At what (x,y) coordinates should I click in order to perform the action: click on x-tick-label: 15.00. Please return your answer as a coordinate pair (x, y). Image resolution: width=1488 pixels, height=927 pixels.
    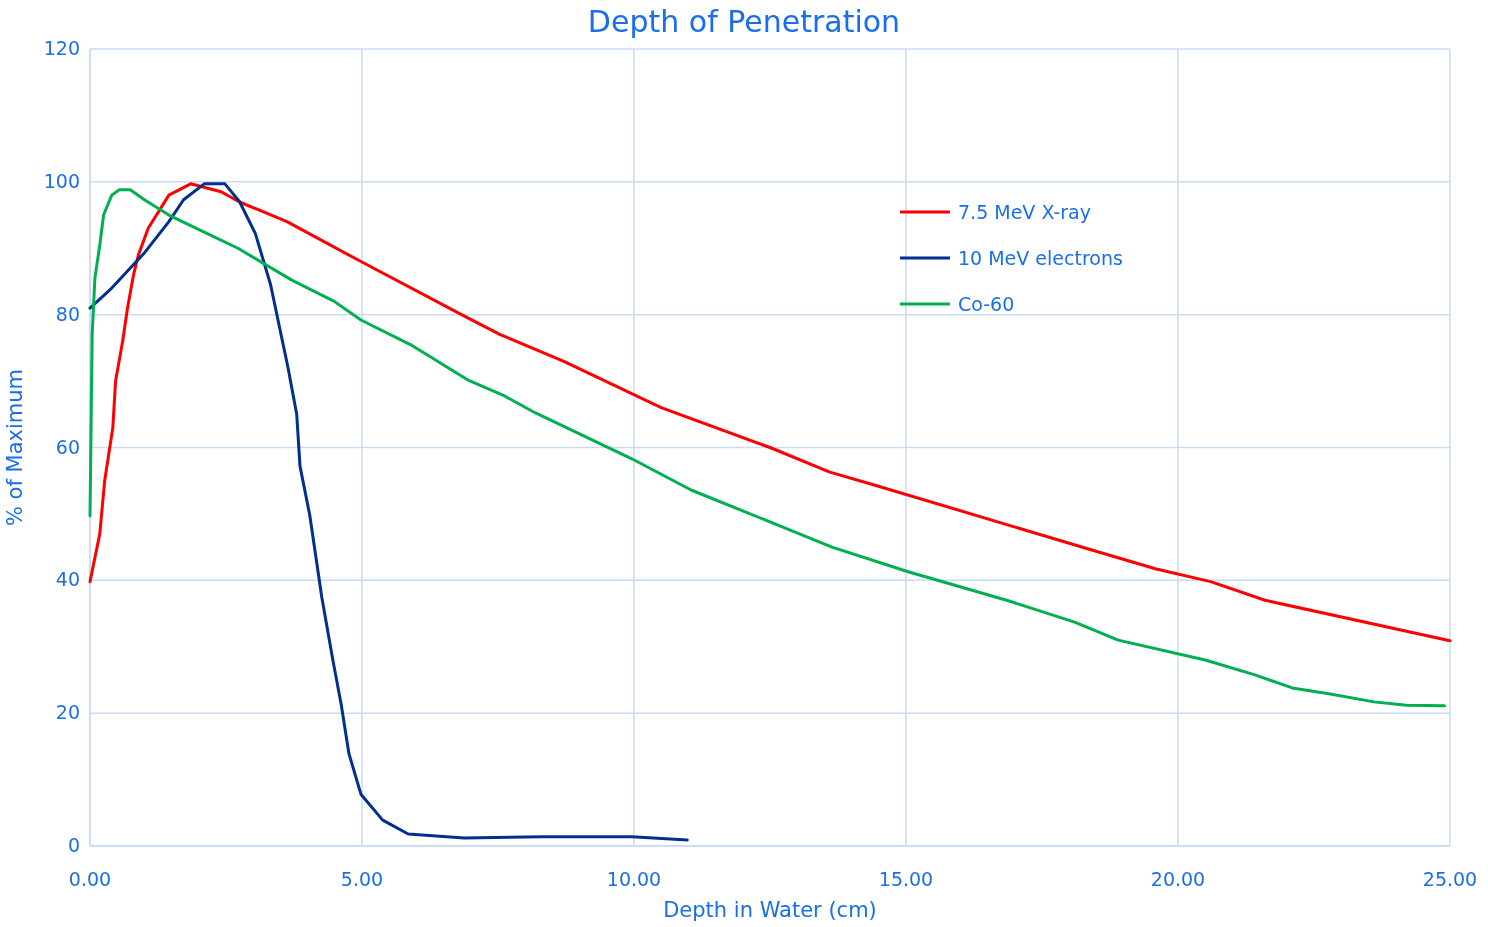
    Looking at the image, I should click on (906, 879).